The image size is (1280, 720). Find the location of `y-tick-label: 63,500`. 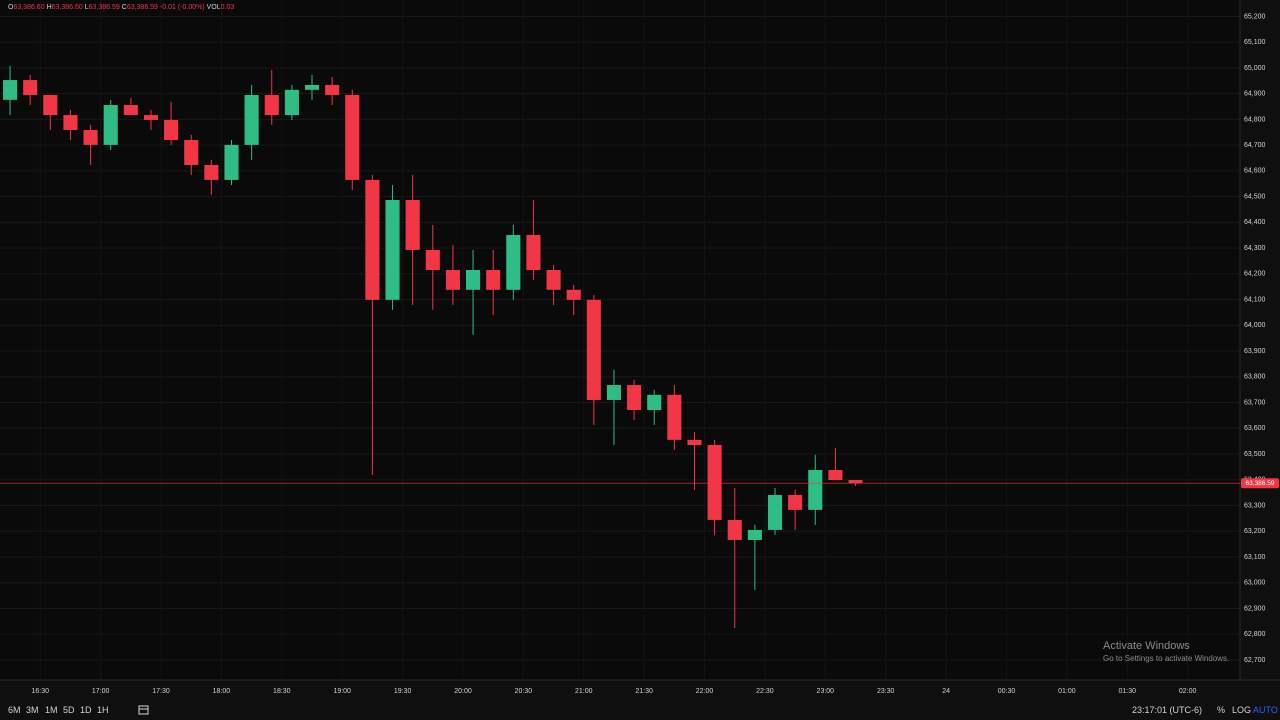

y-tick-label: 63,500 is located at coordinates (1255, 454).